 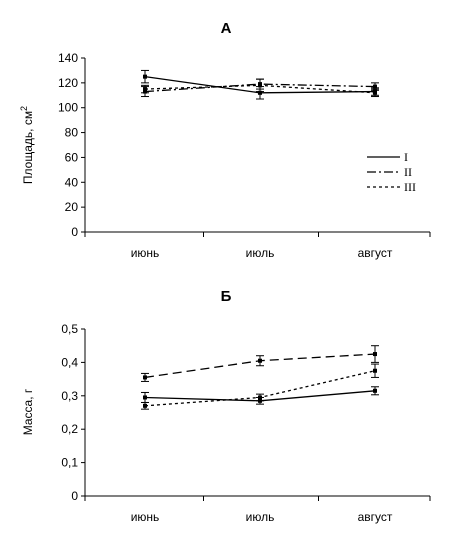 I want to click on chart-a-legend-label-2: II, so click(x=408, y=172).